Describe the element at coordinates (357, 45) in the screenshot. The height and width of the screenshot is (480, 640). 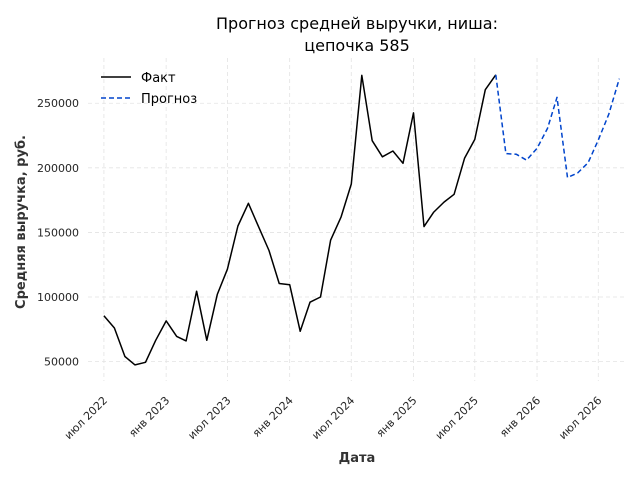
I see `chart-title-line-2: цепочка 585` at that location.